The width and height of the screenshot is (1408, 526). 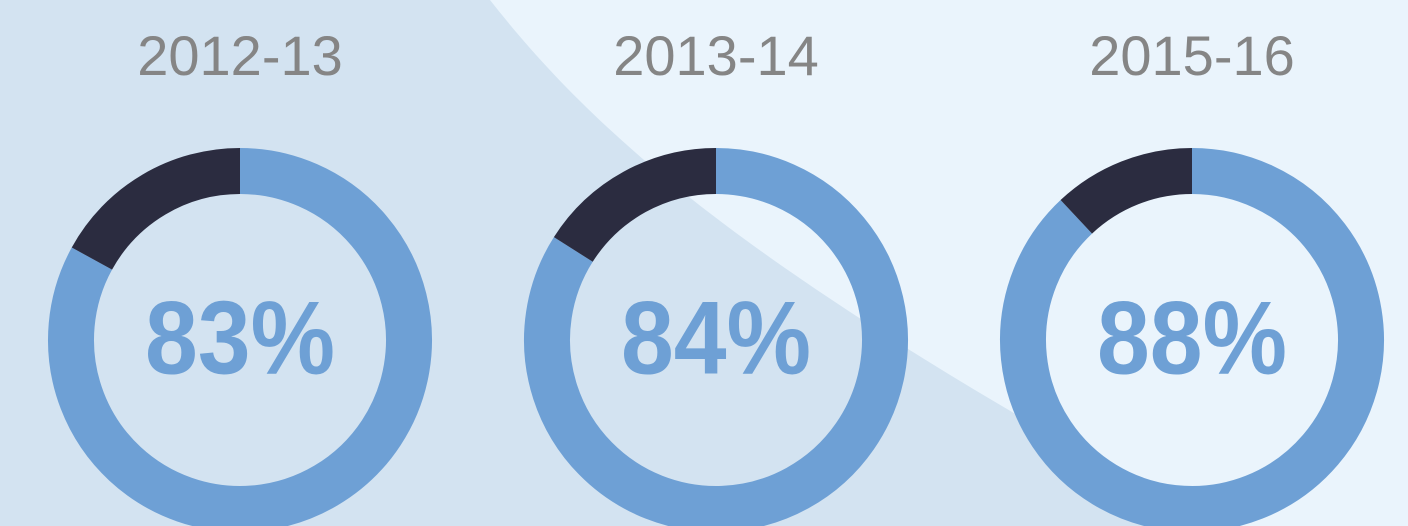 I want to click on donut-center-label: 84%, so click(x=716, y=338).